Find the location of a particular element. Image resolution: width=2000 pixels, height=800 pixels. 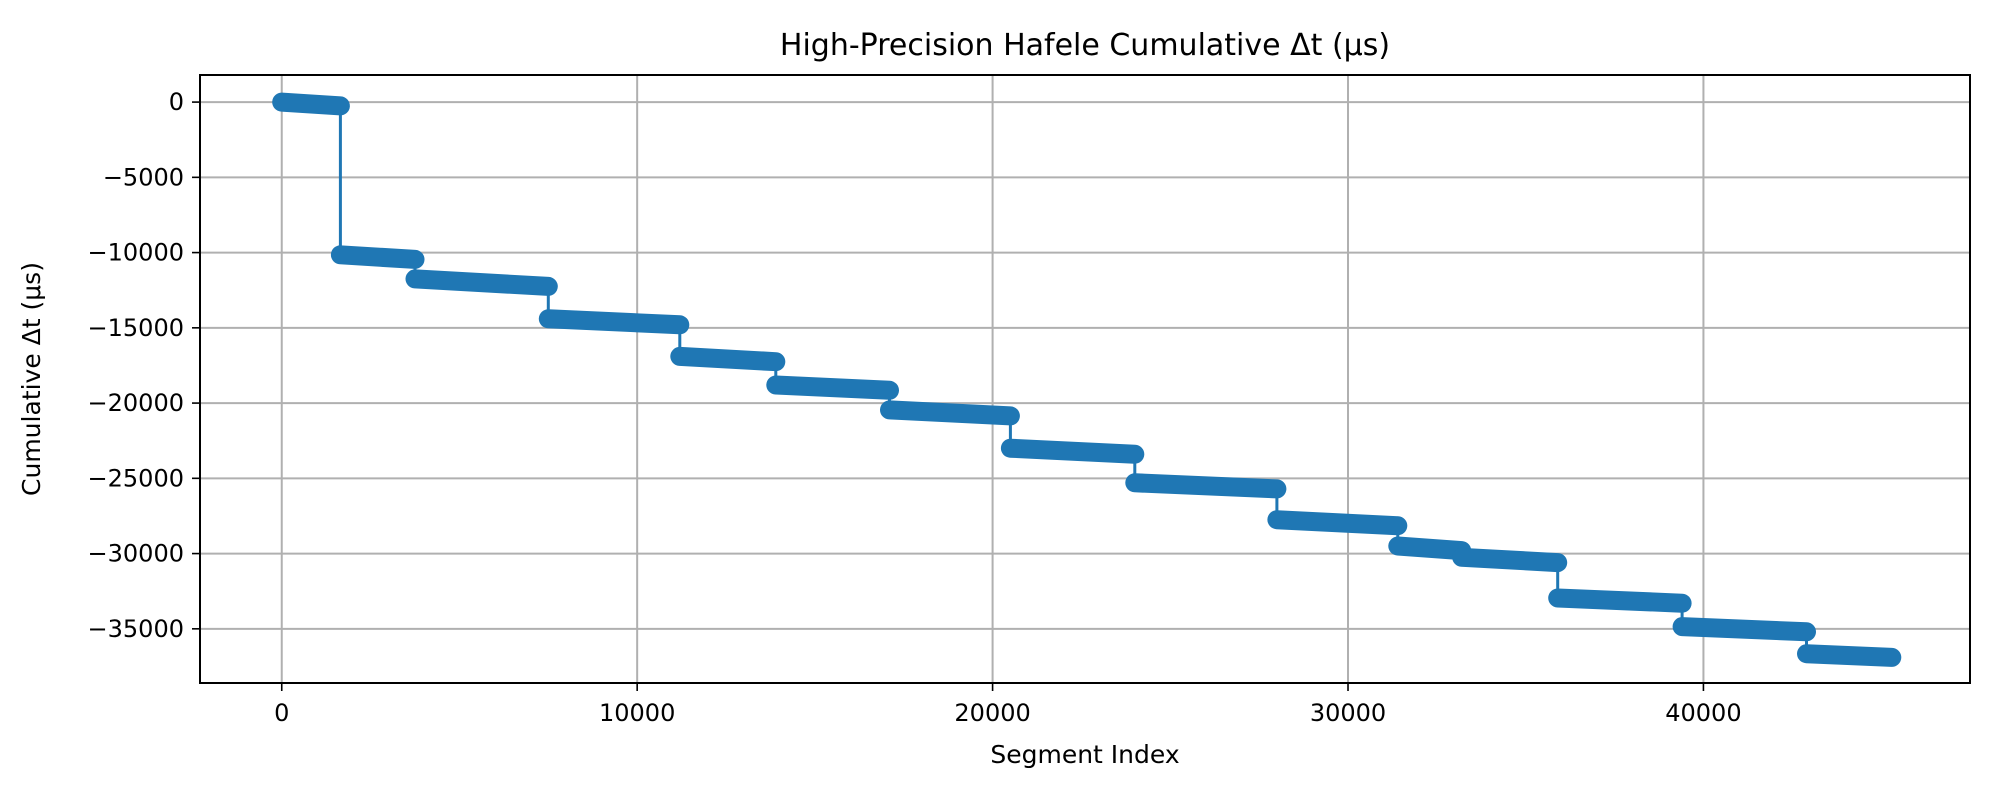

y-tick-label: −5000 is located at coordinates (143, 177).